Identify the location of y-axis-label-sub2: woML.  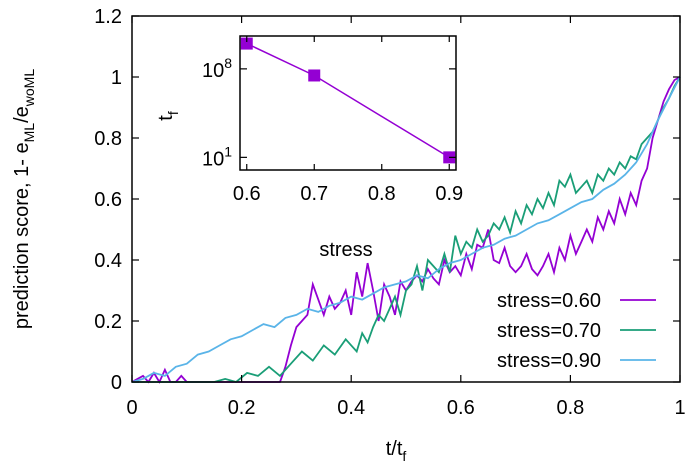
(29, 88).